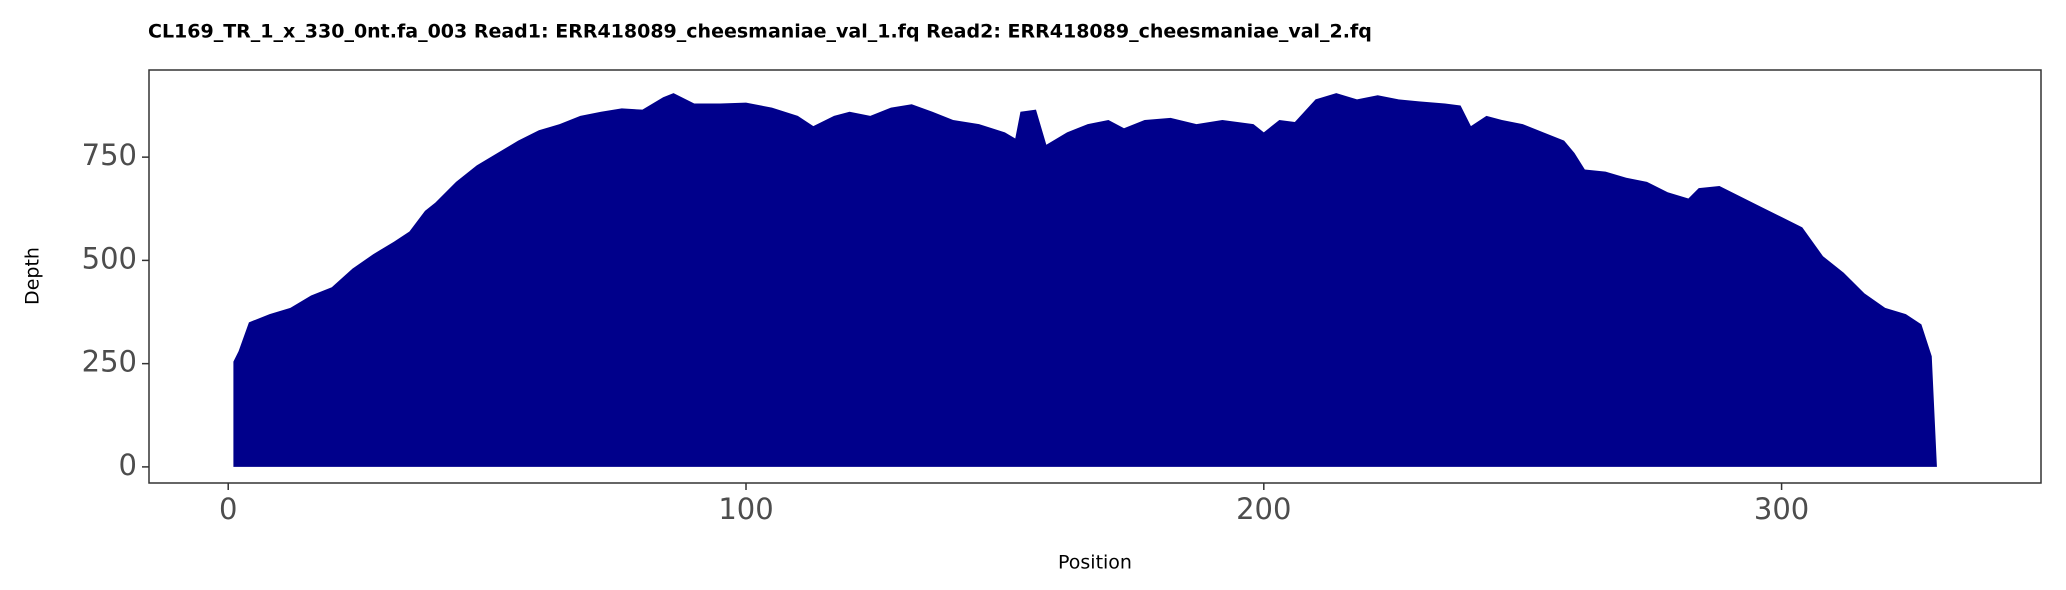  What do you see at coordinates (1781, 509) in the screenshot?
I see `x-tick-label: 300` at bounding box center [1781, 509].